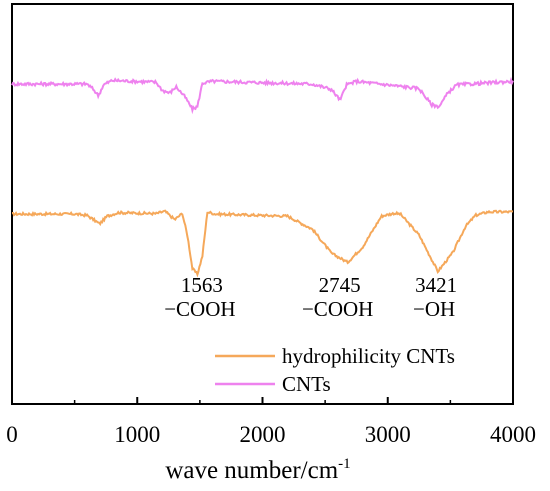  I want to click on legend-label: CNTs, so click(306, 384).